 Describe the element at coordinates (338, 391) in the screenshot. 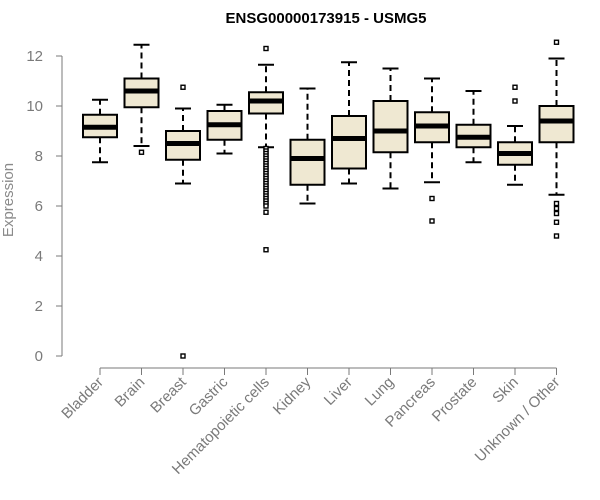

I see `x-tick-label: Liver` at that location.